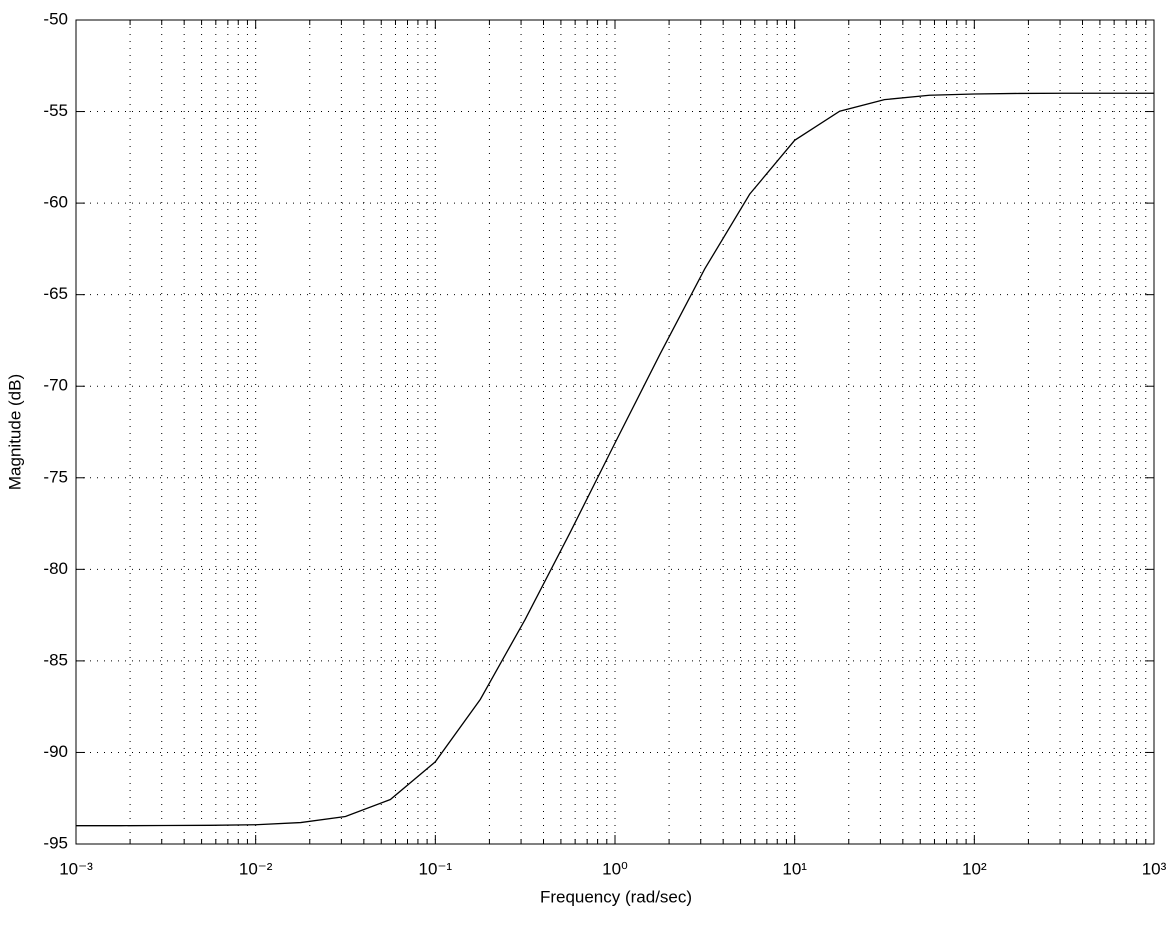  What do you see at coordinates (1154, 868) in the screenshot?
I see `x-tick-label: 10³` at bounding box center [1154, 868].